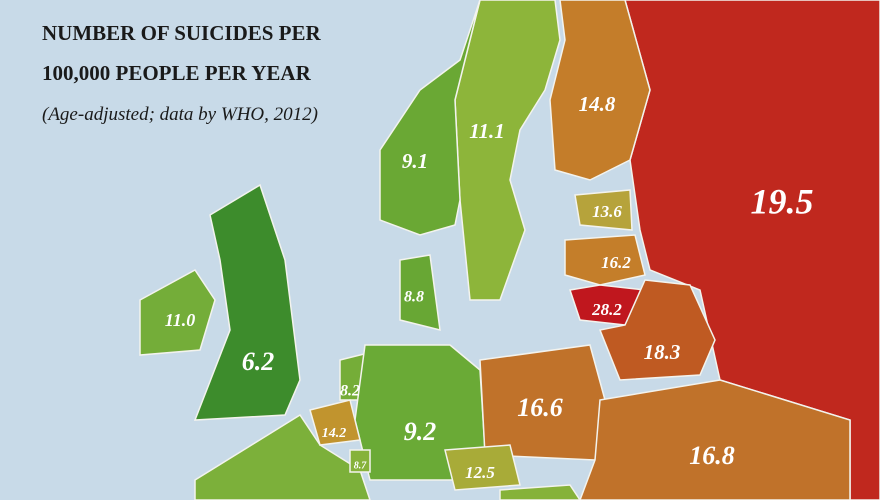 The image size is (880, 500). What do you see at coordinates (361, 465) in the screenshot?
I see `region-label: 8.7` at bounding box center [361, 465].